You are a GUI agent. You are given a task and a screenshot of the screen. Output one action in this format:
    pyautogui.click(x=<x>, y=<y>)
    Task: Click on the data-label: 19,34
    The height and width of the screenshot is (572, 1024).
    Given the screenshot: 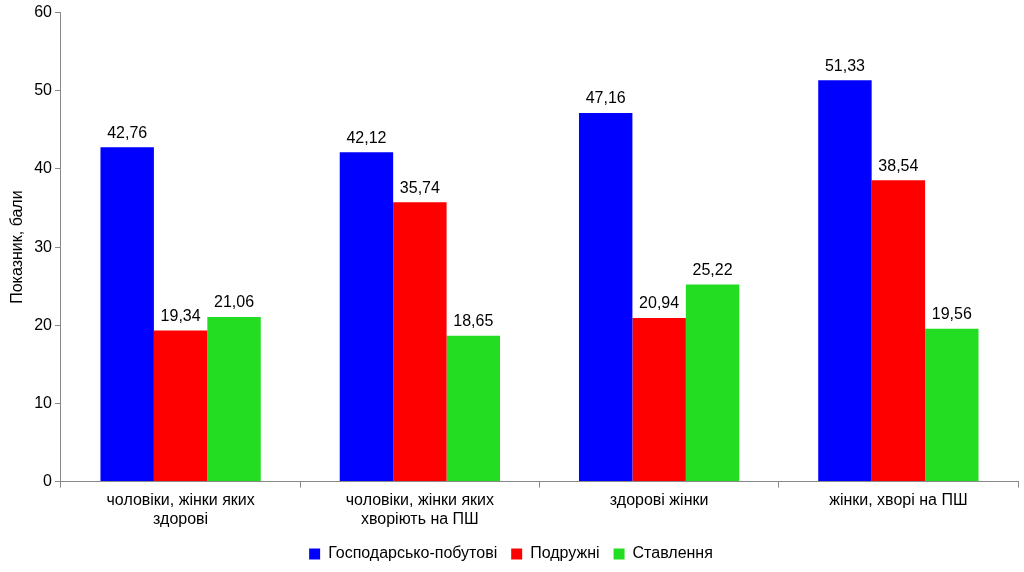 What is the action you would take?
    pyautogui.click(x=180, y=315)
    